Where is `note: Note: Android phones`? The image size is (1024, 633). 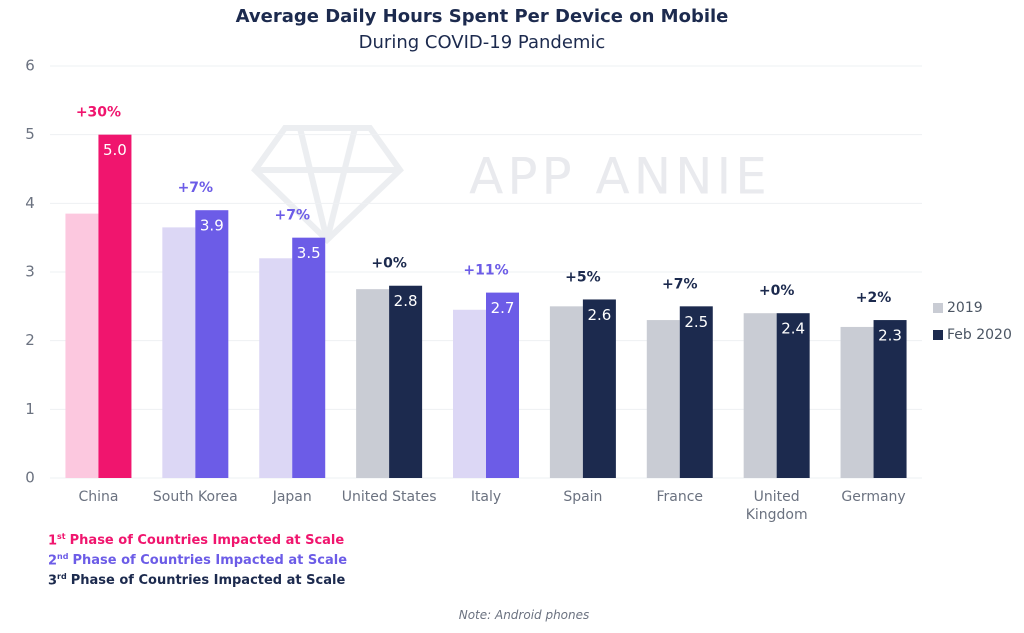 note: Note: Android phones is located at coordinates (524, 615).